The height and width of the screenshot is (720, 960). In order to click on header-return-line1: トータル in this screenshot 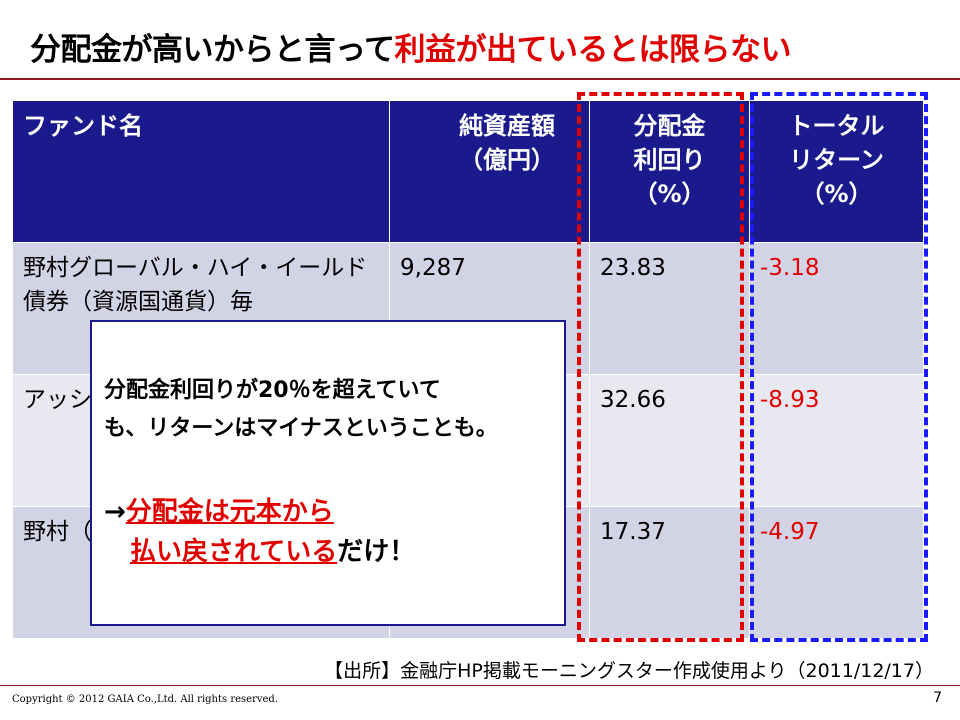, I will do `click(836, 126)`.